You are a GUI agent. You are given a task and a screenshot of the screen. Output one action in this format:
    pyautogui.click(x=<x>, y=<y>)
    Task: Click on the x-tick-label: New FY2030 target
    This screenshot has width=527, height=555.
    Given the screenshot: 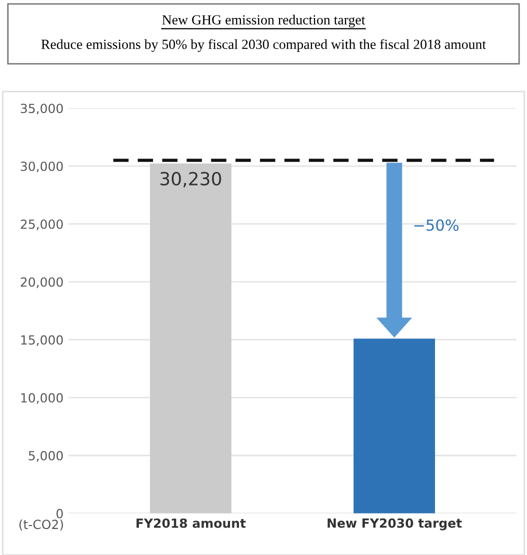 What is the action you would take?
    pyautogui.click(x=395, y=524)
    